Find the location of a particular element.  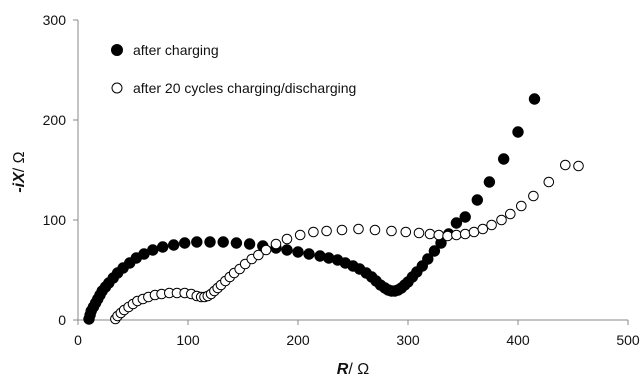

y-axis-title-suffix: / Ω is located at coordinates (19, 161).